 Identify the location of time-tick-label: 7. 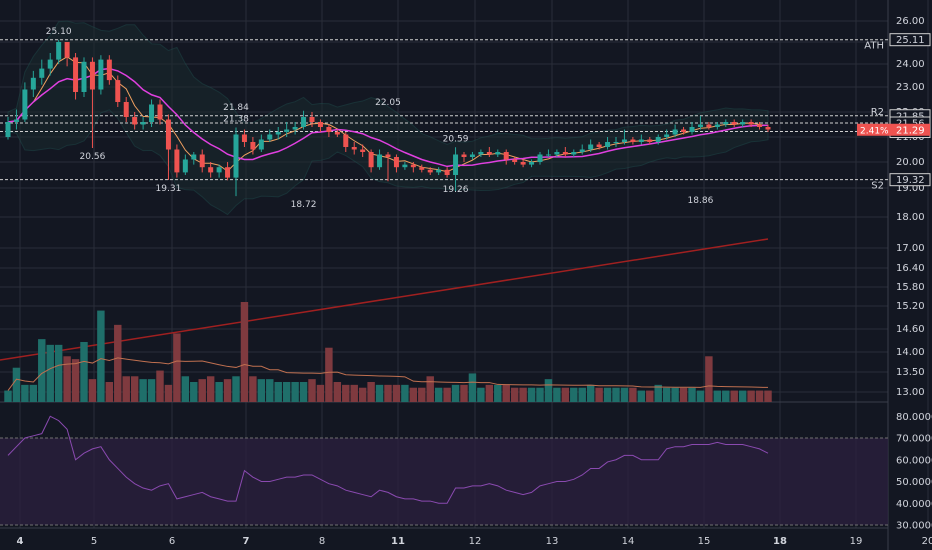
(246, 541).